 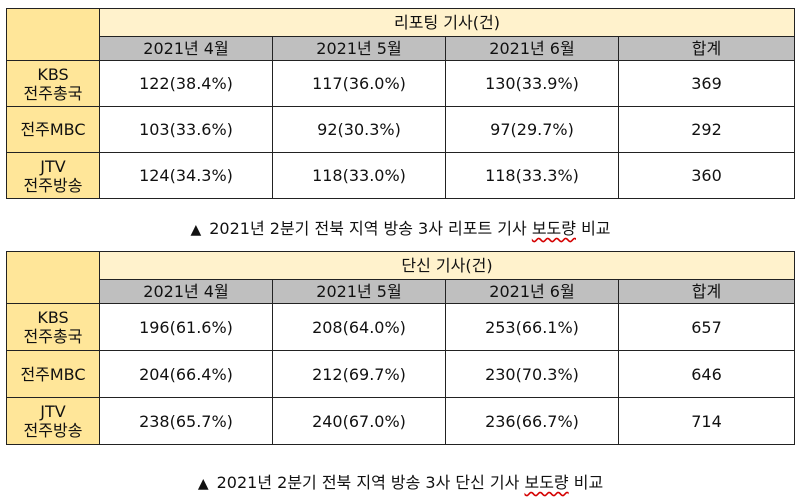 I want to click on table-cell: 124(34.3%), so click(x=186, y=175).